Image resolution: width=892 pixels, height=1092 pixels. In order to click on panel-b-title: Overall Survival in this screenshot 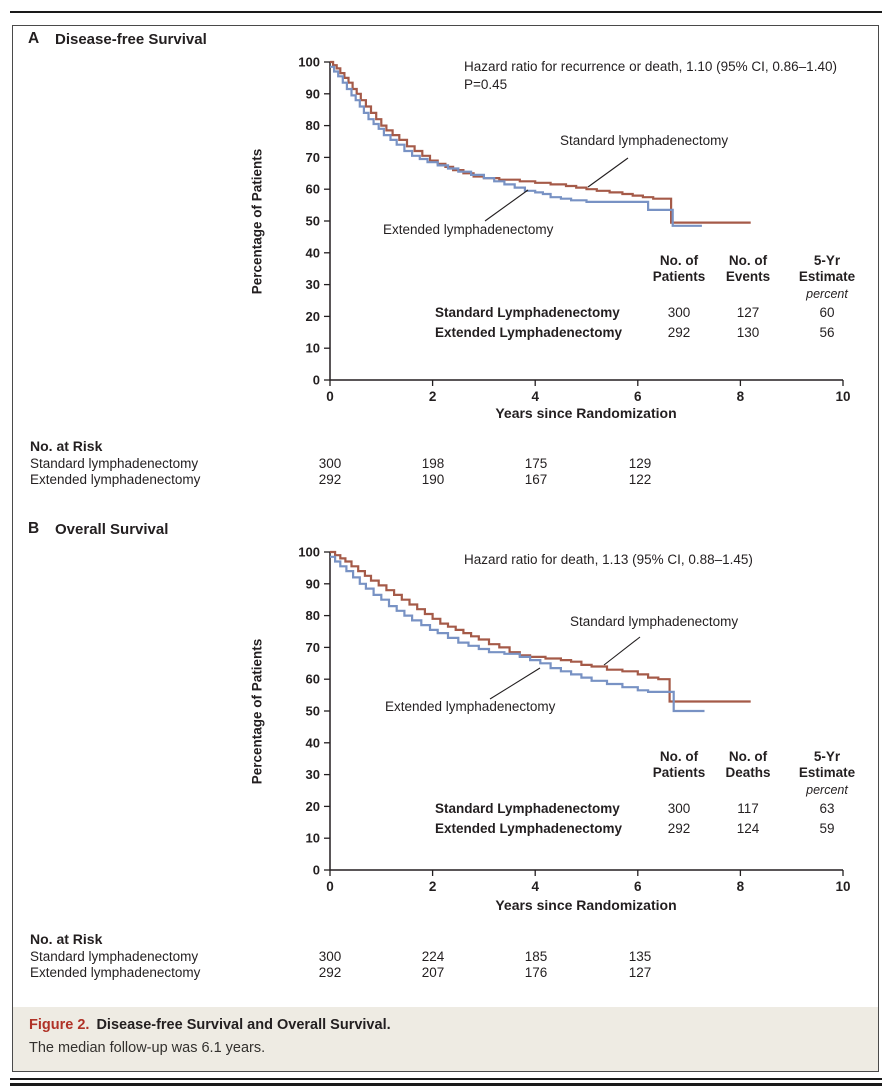, I will do `click(112, 529)`.